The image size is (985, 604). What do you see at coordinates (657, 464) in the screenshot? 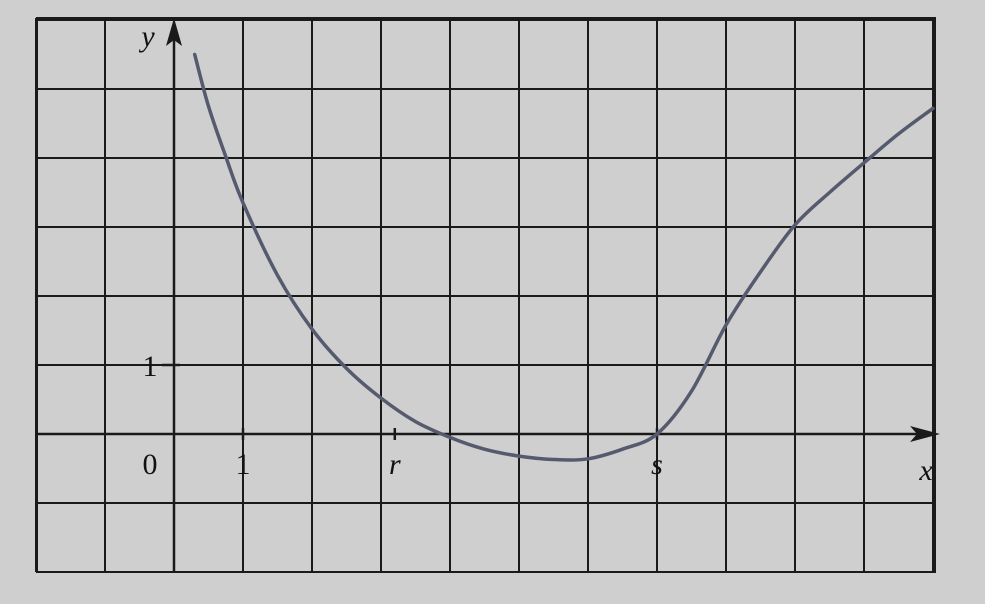
I see `x-tick-label: s` at bounding box center [657, 464].